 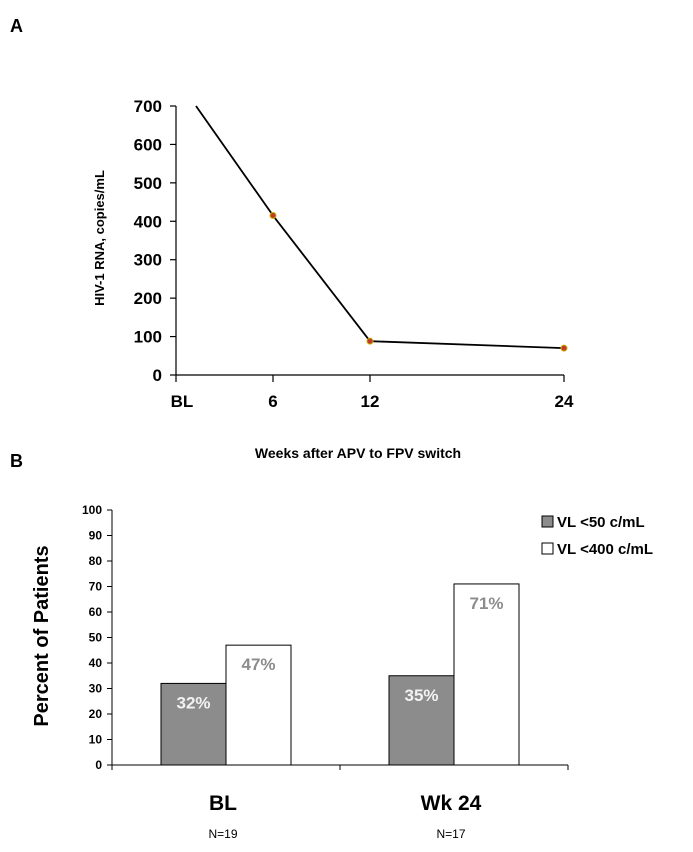 I want to click on panel-a-y-axis-title: HIV-1 RNA, copies/mL, so click(x=99, y=238).